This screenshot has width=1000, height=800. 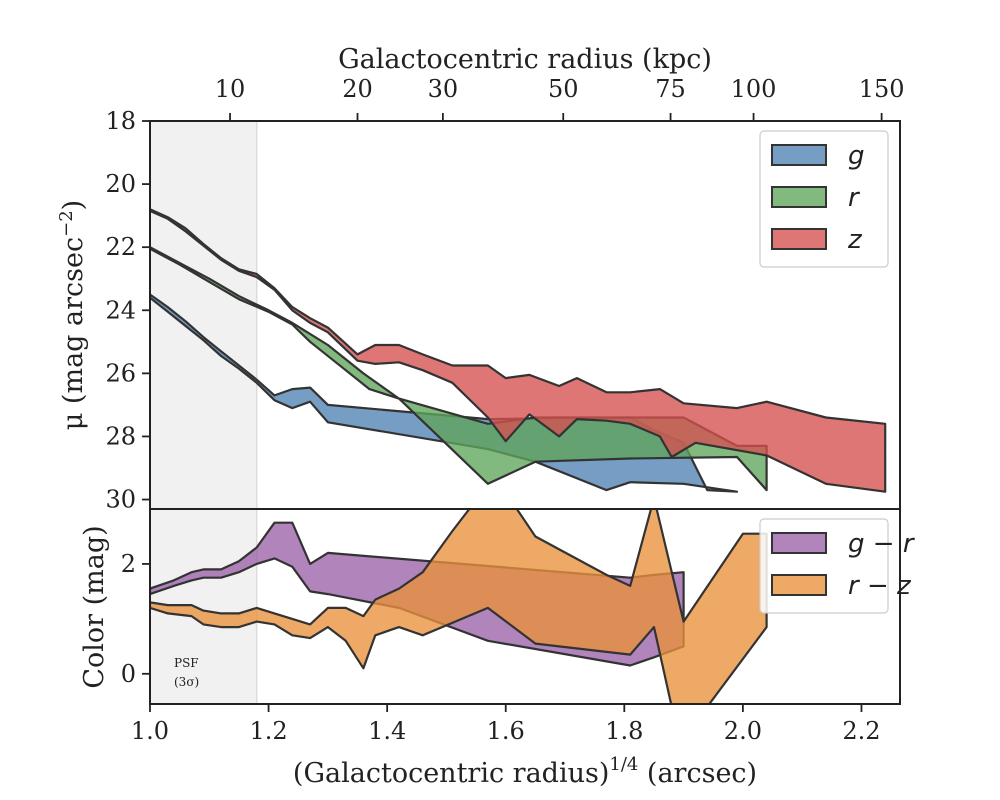 I want to click on top-y-tick-label-1: 20, so click(x=120, y=184).